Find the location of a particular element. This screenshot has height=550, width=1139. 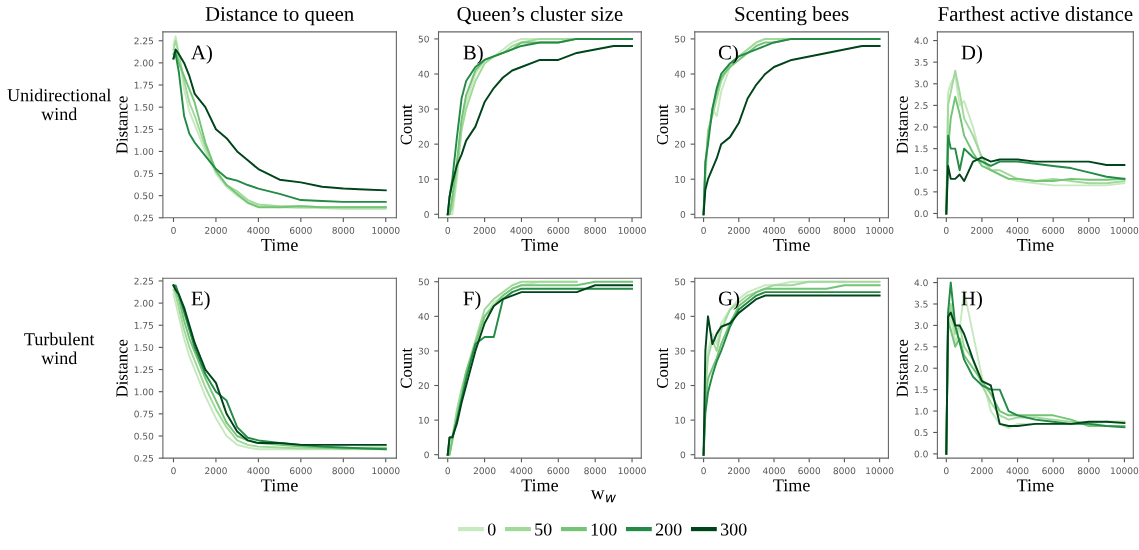

annotation: E) is located at coordinates (200, 300).